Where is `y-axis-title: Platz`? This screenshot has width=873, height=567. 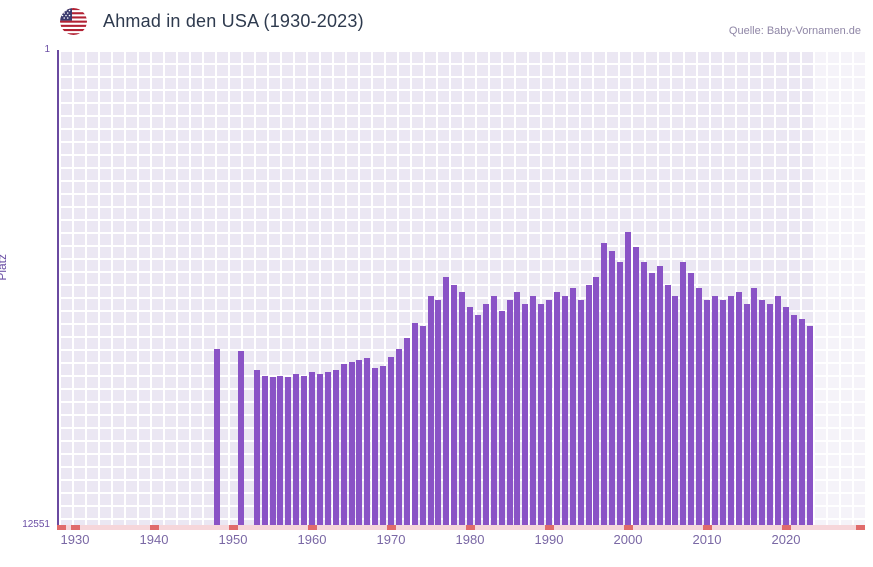
y-axis-title: Platz is located at coordinates (4, 267).